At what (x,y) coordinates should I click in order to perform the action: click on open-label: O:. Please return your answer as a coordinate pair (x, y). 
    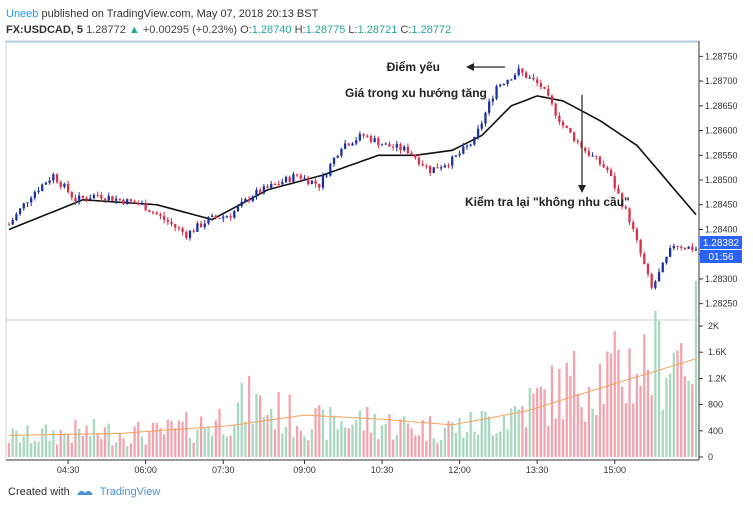
    Looking at the image, I should click on (246, 30).